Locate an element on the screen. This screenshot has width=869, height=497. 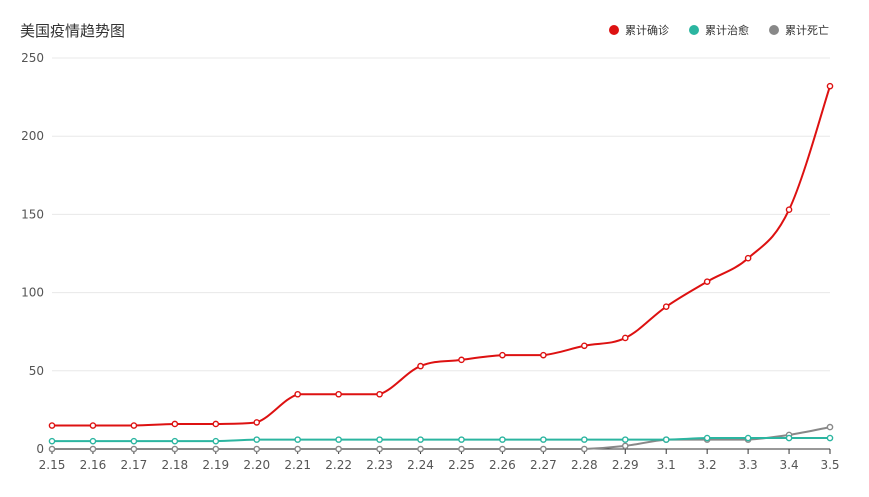
legend-label-deaths: 累计死亡 is located at coordinates (807, 30).